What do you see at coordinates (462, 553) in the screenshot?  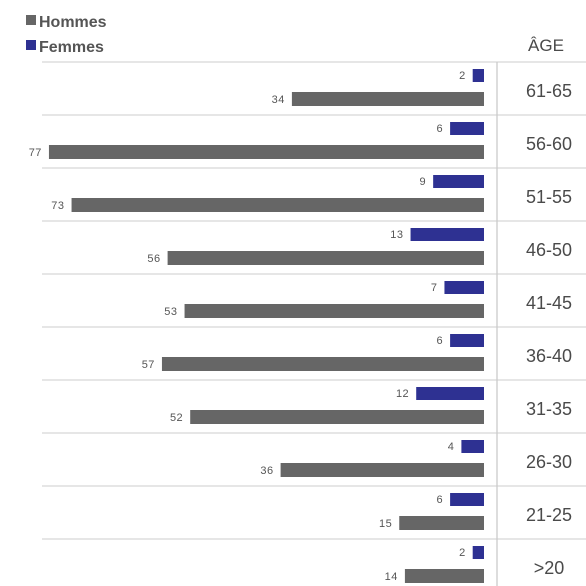 I see `value-label-femmes-20: 2` at bounding box center [462, 553].